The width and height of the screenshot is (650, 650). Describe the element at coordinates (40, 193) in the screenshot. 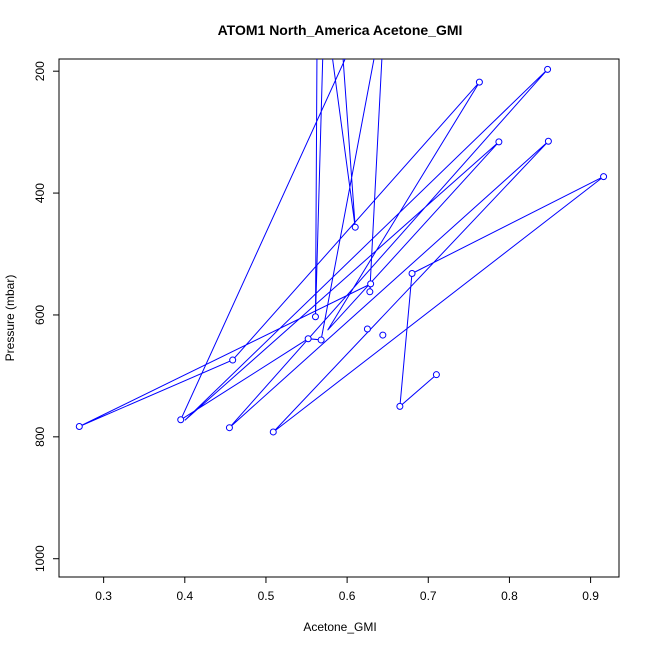

I see `y-tick-label: 400` at that location.